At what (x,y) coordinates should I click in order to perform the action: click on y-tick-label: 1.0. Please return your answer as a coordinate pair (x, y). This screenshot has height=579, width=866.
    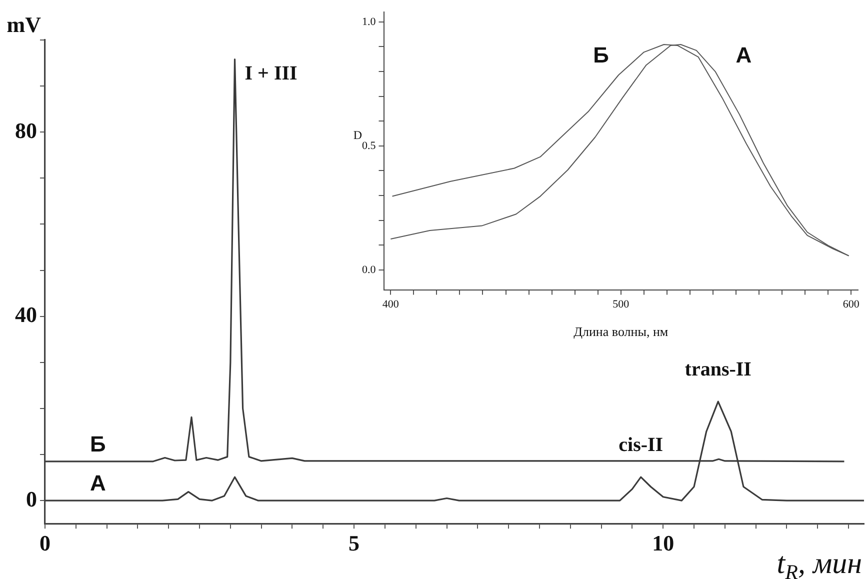
    Looking at the image, I should click on (369, 22).